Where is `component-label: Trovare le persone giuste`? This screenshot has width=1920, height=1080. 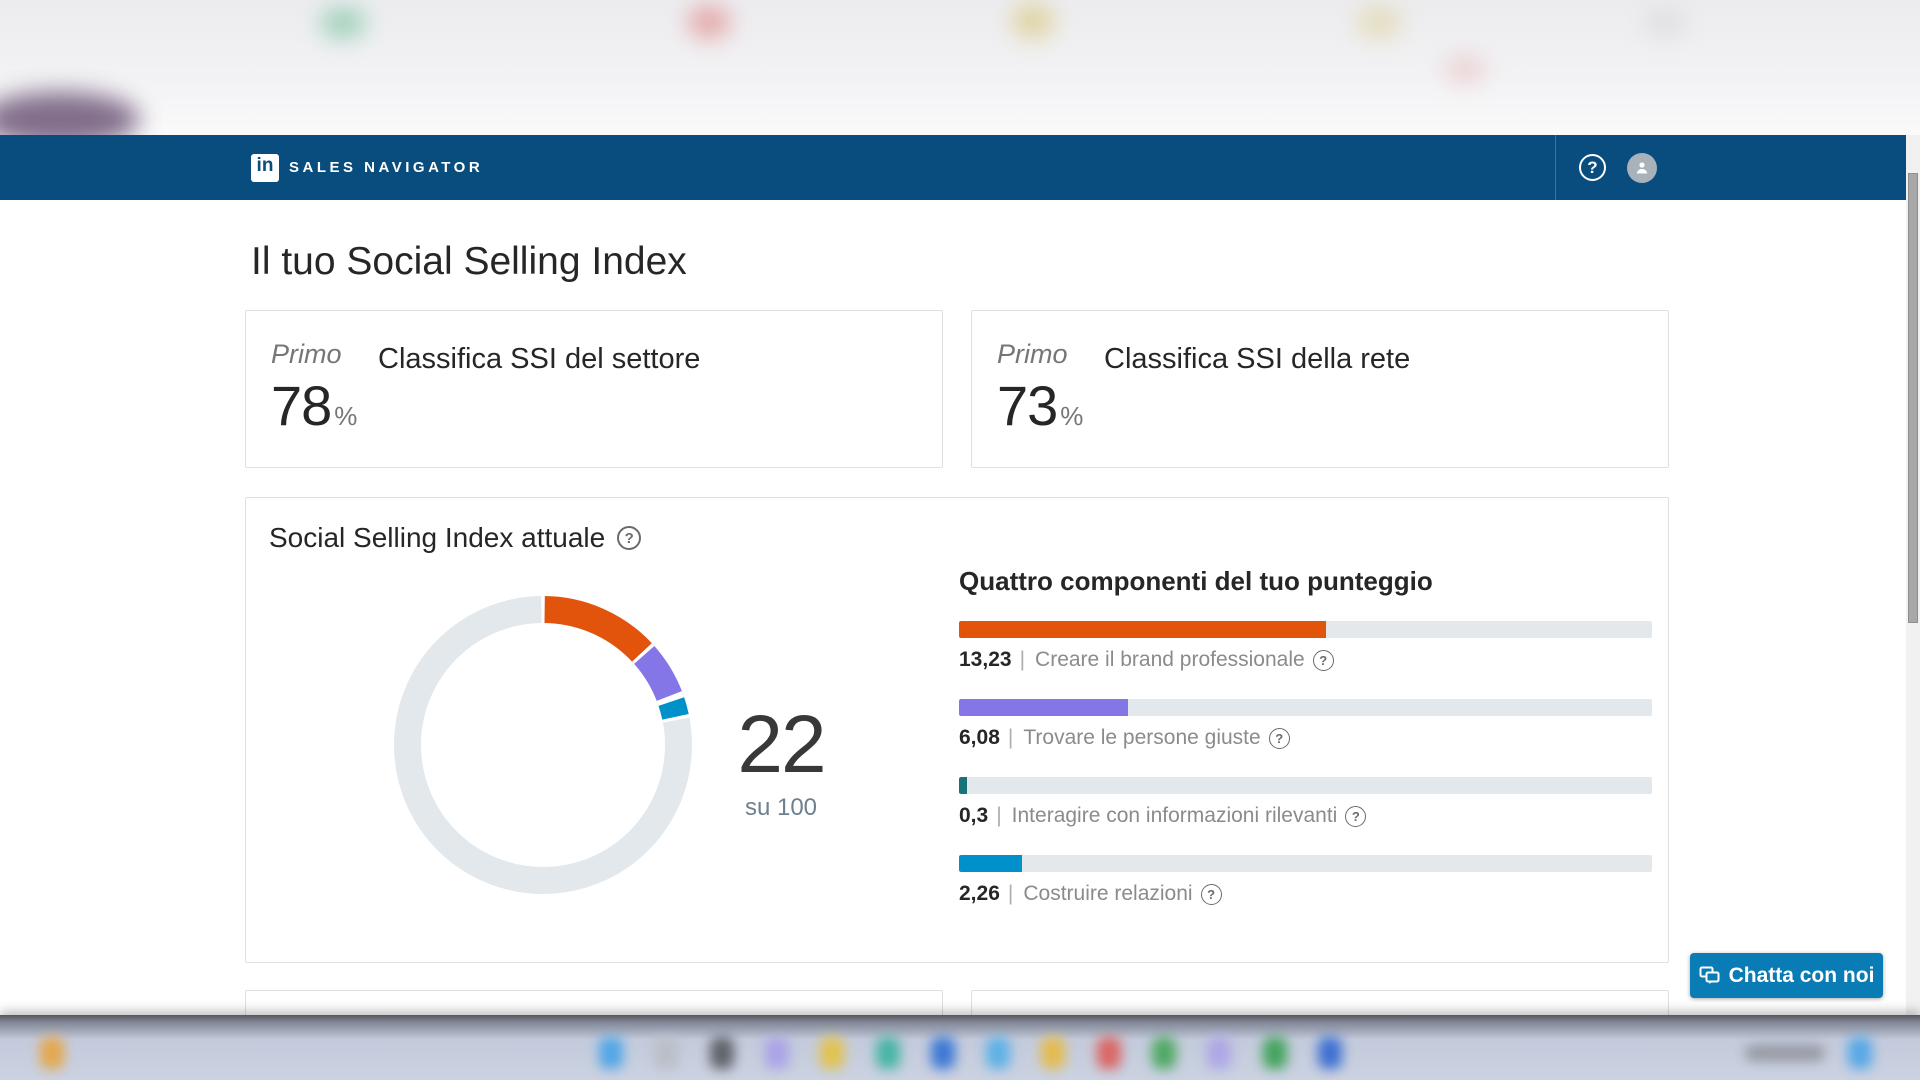 component-label: Trovare le persone giuste is located at coordinates (1142, 737).